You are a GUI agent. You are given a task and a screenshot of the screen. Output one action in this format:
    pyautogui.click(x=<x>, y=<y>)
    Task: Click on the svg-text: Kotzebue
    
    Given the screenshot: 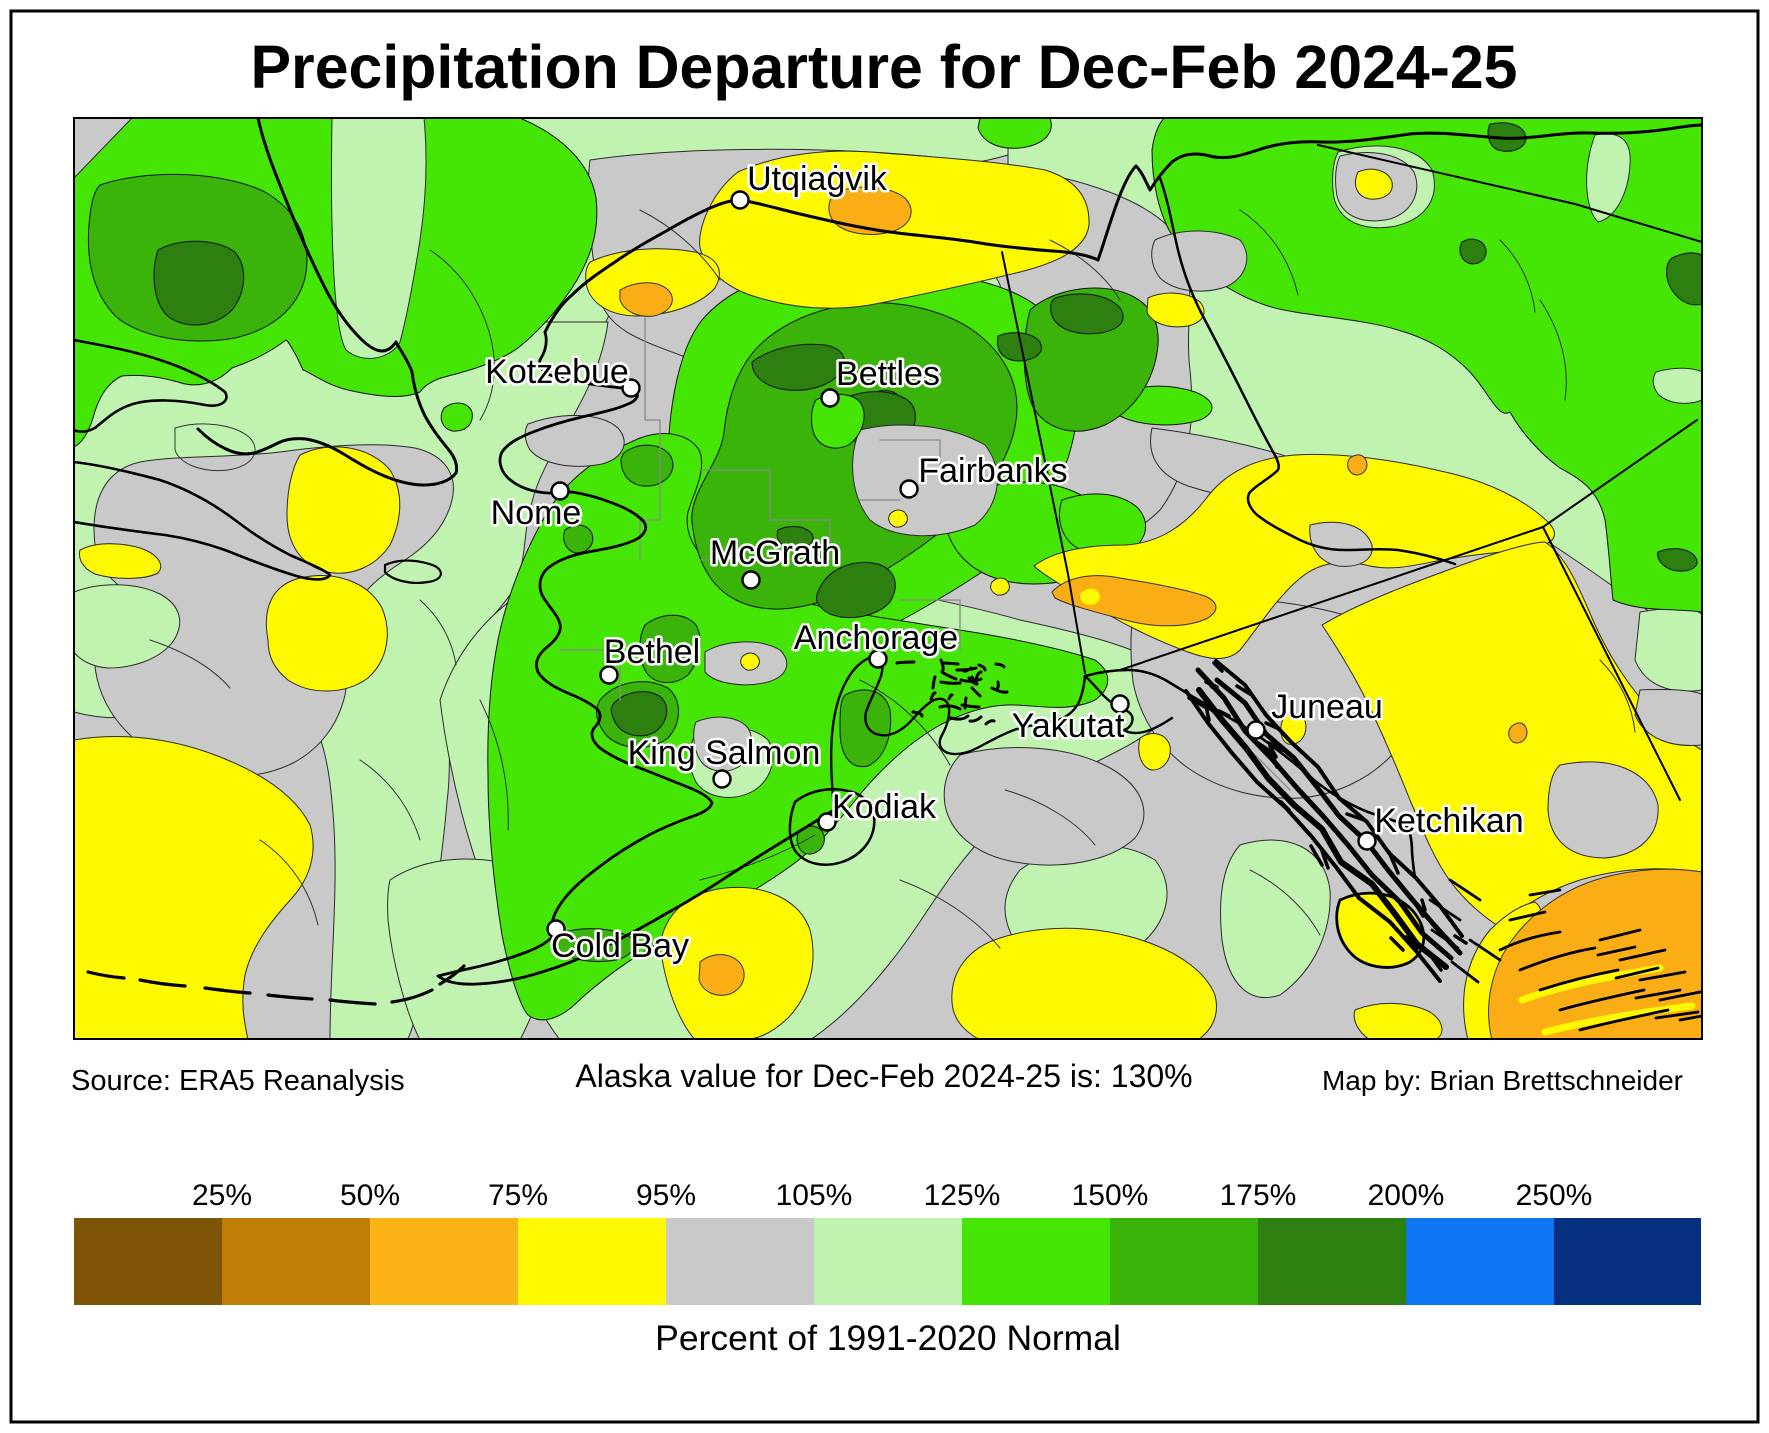 What is the action you would take?
    pyautogui.click(x=557, y=372)
    